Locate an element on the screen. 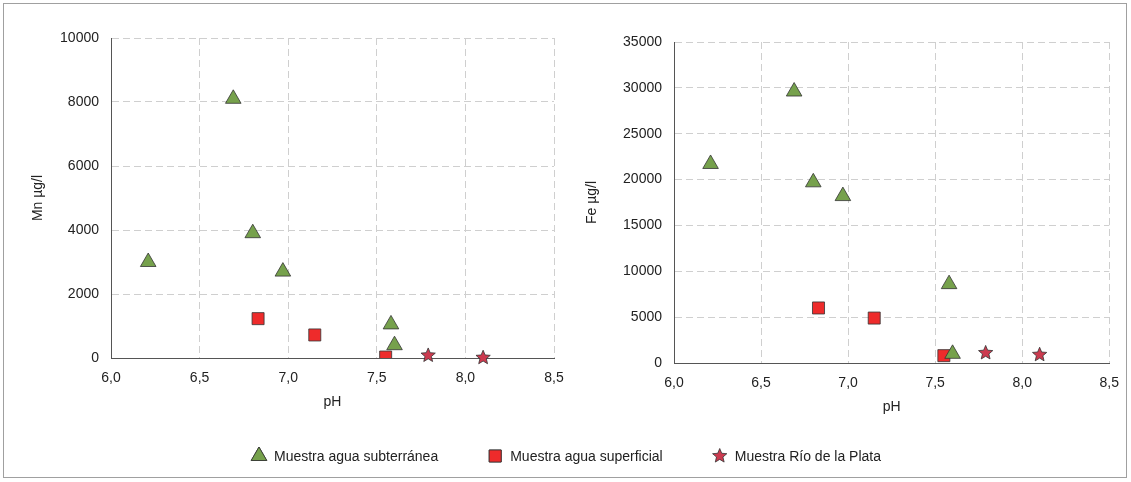 This screenshot has width=1131, height=482. y-tick-label: 25000 is located at coordinates (643, 132).